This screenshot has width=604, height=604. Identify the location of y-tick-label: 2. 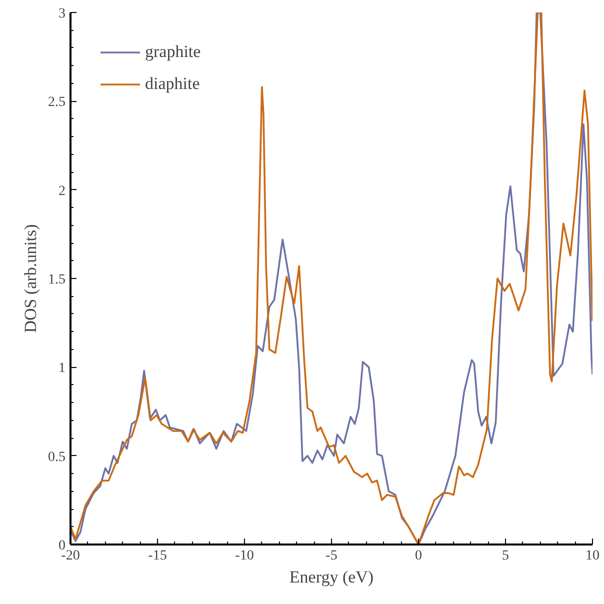
(62, 191).